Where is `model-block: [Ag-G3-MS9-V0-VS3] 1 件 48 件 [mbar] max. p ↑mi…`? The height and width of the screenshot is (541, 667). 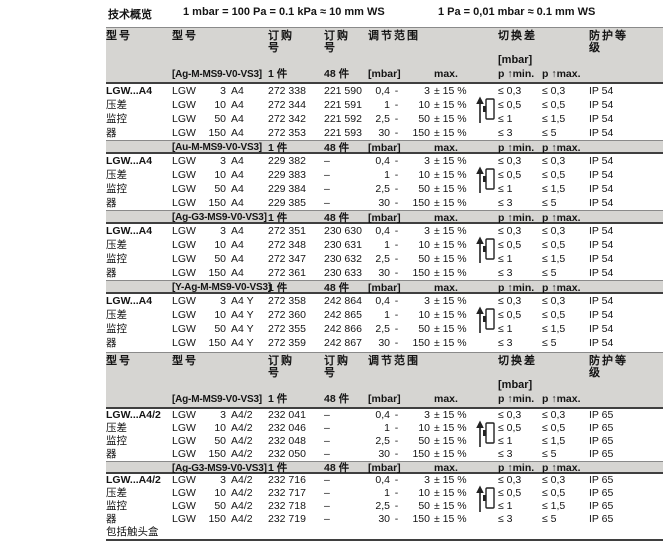
model-block: [Ag-G3-MS9-V0-VS3] 1 件 48 件 [mbar] max. p ↑mi… is located at coordinates (384, 245).